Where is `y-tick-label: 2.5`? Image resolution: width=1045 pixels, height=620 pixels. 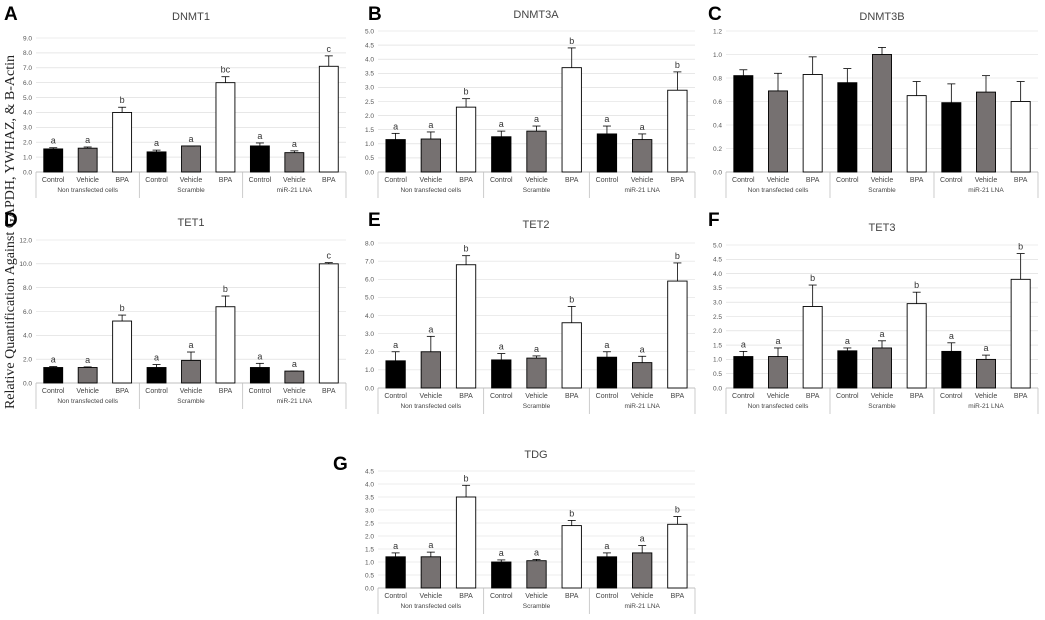
y-tick-label: 2.5 is located at coordinates (717, 317).